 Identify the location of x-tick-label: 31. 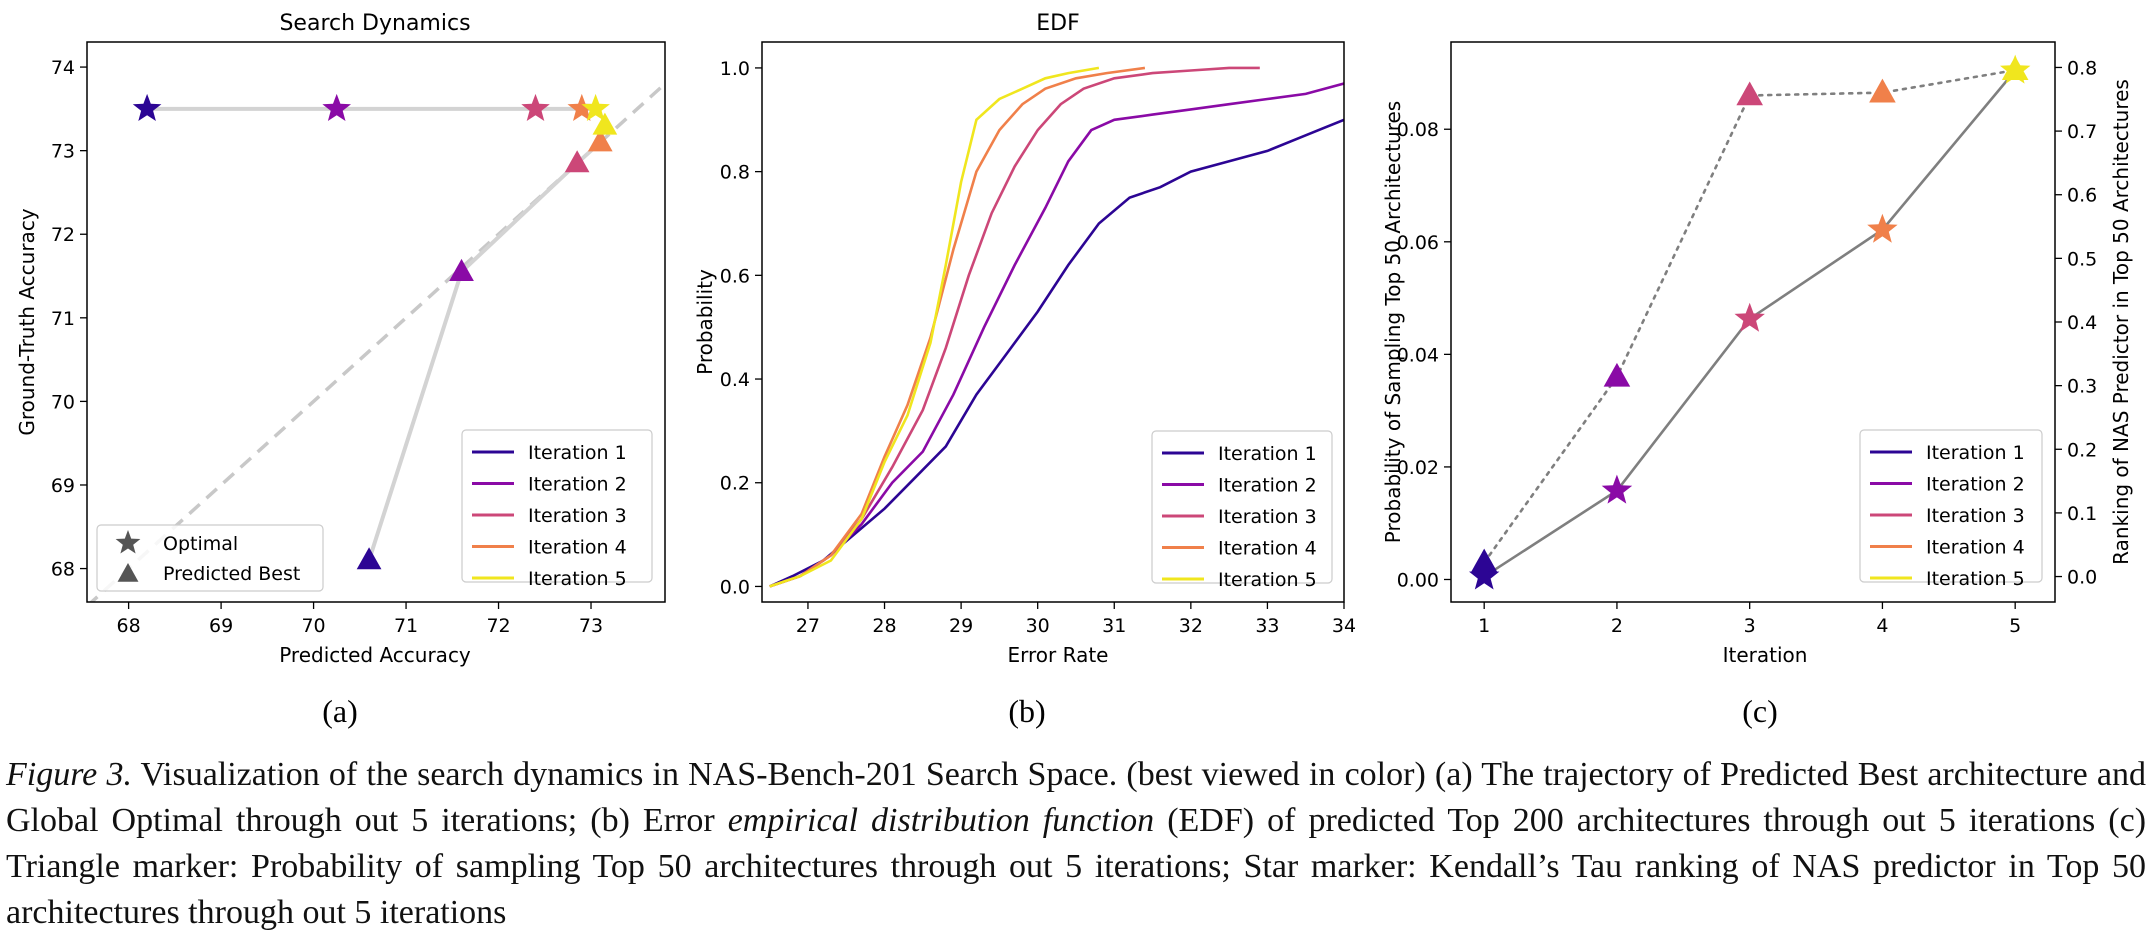
(1114, 626).